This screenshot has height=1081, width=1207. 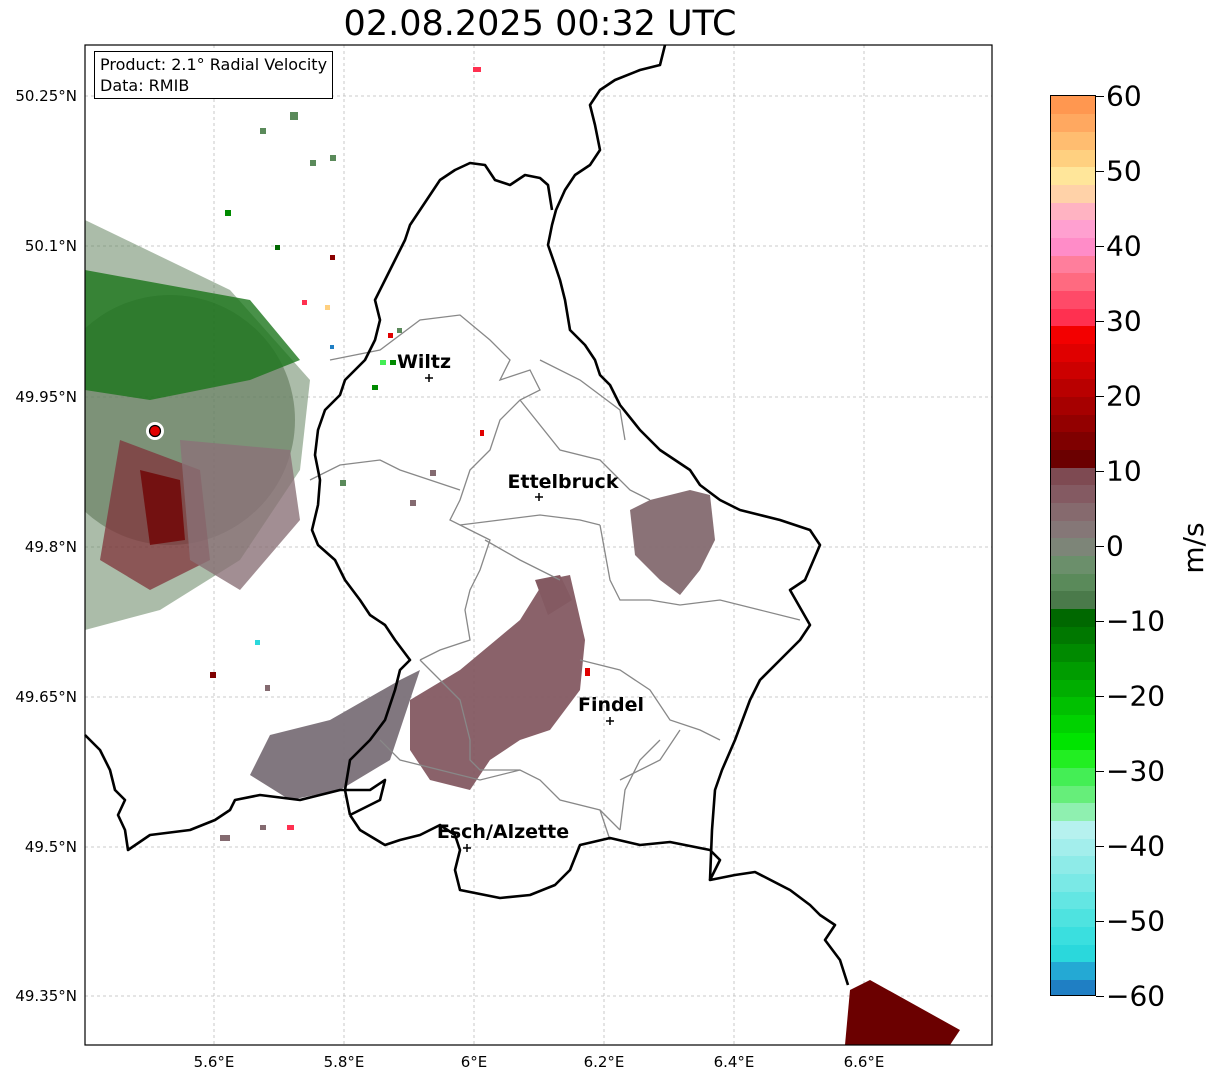 What do you see at coordinates (344, 1062) in the screenshot?
I see `lon-tick-label: 5.8°E` at bounding box center [344, 1062].